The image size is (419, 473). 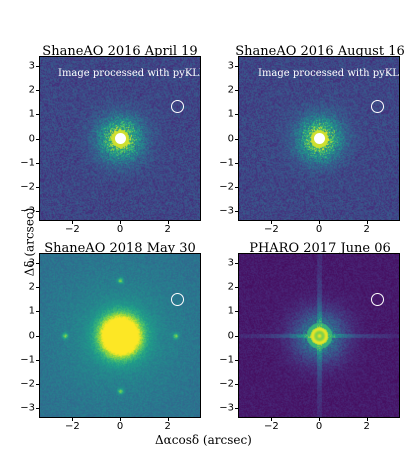 What do you see at coordinates (120, 248) in the screenshot?
I see `panel-title: ShaneAO 2018 May 30` at bounding box center [120, 248].